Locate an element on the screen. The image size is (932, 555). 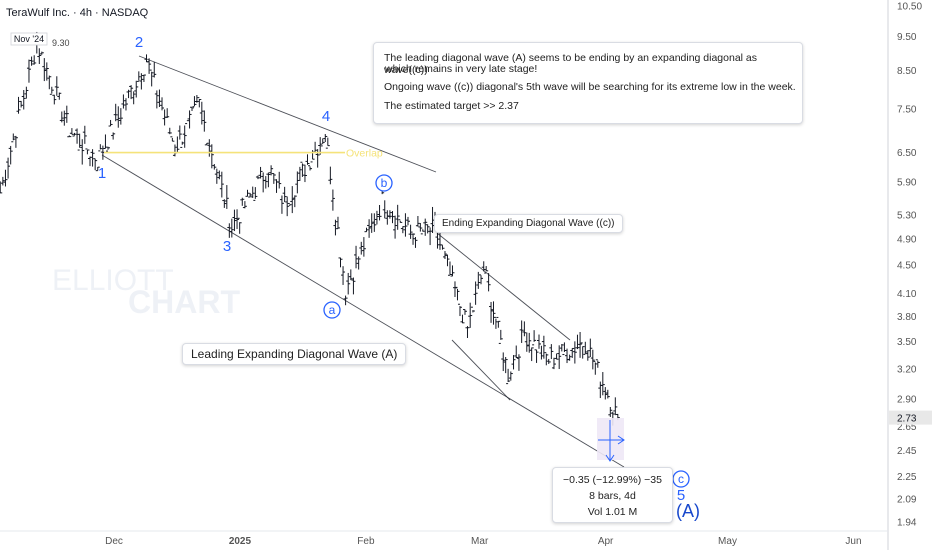
inner-diagonal-lower-line is located at coordinates (481, 370).